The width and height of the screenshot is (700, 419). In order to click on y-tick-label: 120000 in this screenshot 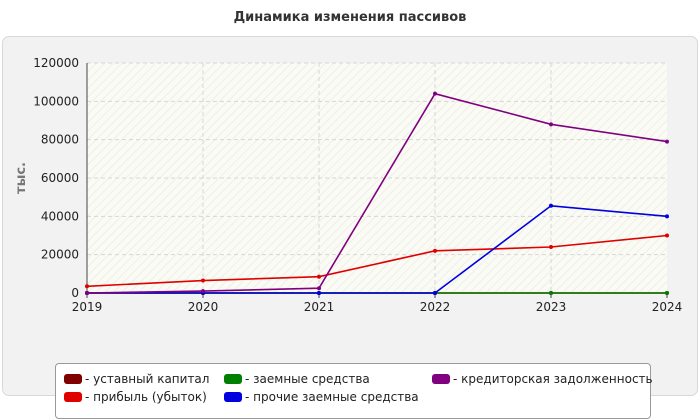, I will do `click(56, 63)`.